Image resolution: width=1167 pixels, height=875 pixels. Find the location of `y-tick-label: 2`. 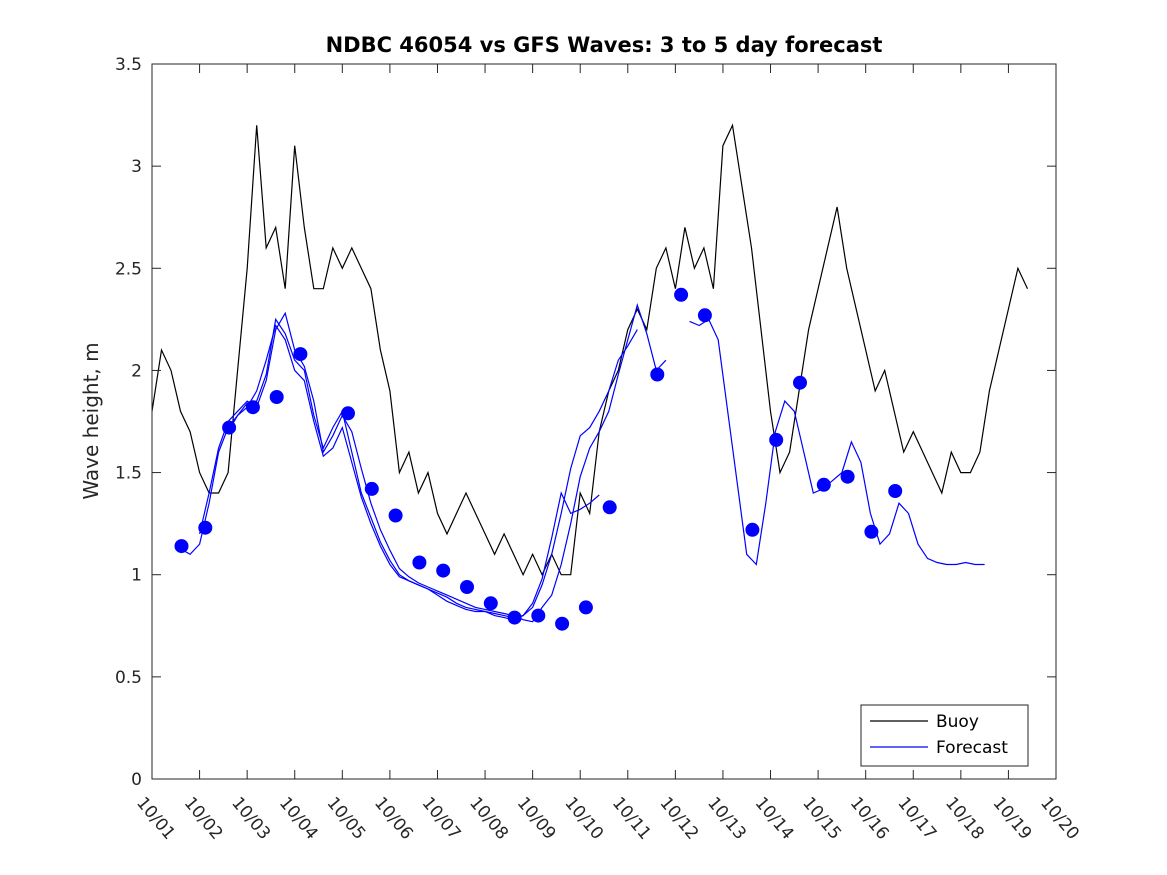

y-tick-label: 2 is located at coordinates (136, 371).